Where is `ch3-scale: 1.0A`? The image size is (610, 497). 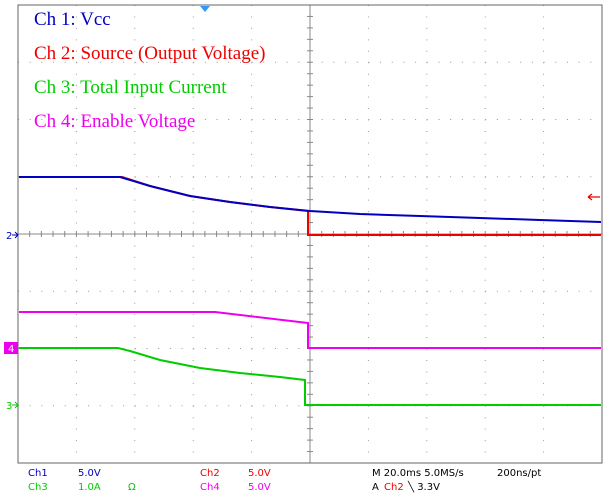 ch3-scale: 1.0A is located at coordinates (89, 487).